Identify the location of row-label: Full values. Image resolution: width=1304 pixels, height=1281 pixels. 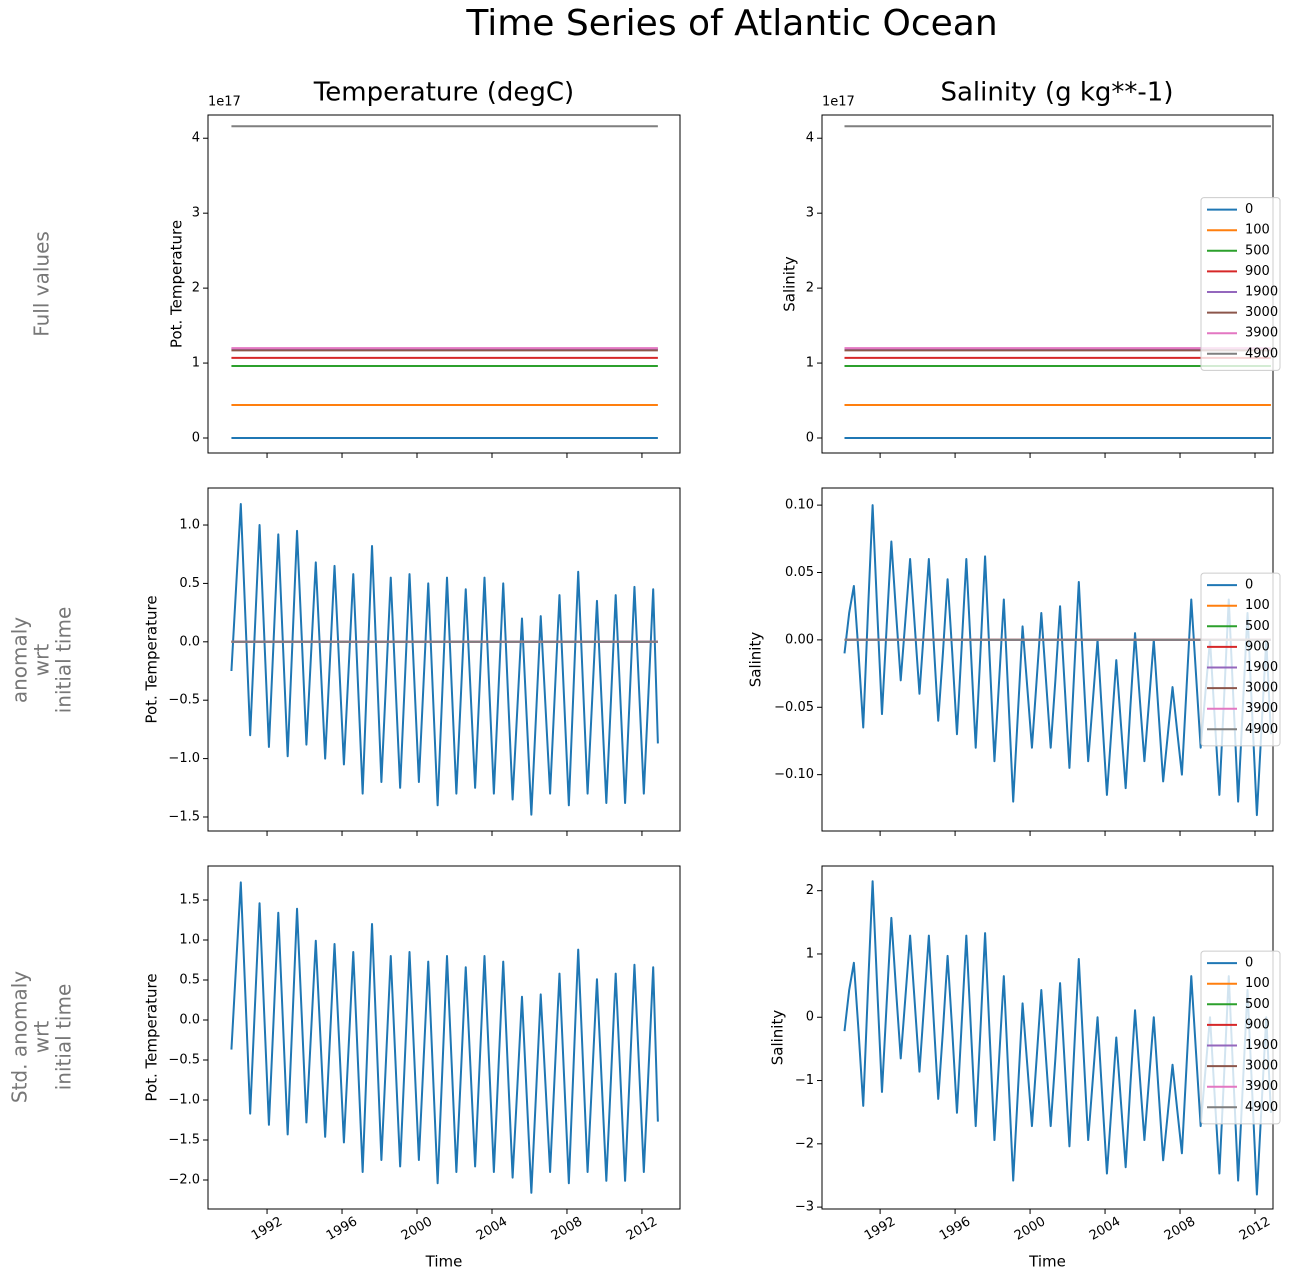
(42, 284).